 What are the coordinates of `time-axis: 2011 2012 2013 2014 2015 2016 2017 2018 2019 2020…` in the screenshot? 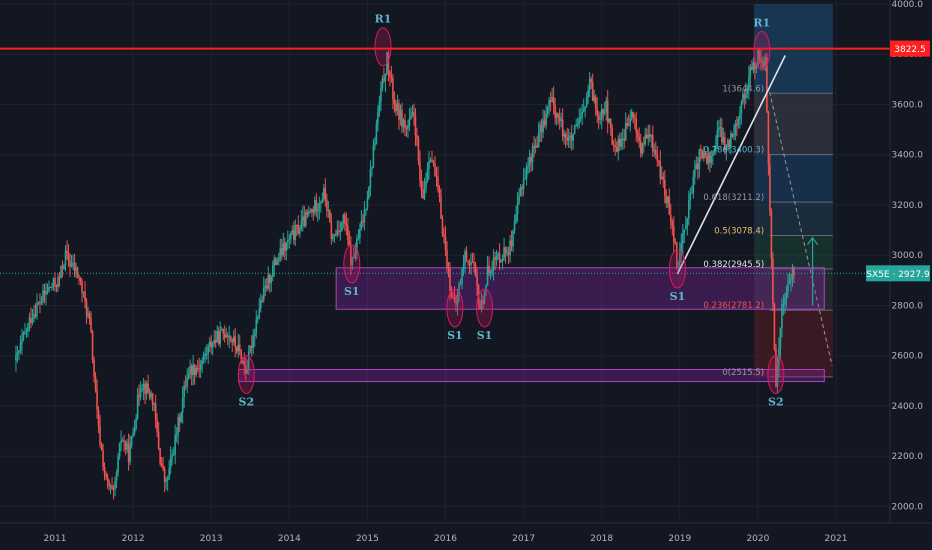 It's located at (446, 539).